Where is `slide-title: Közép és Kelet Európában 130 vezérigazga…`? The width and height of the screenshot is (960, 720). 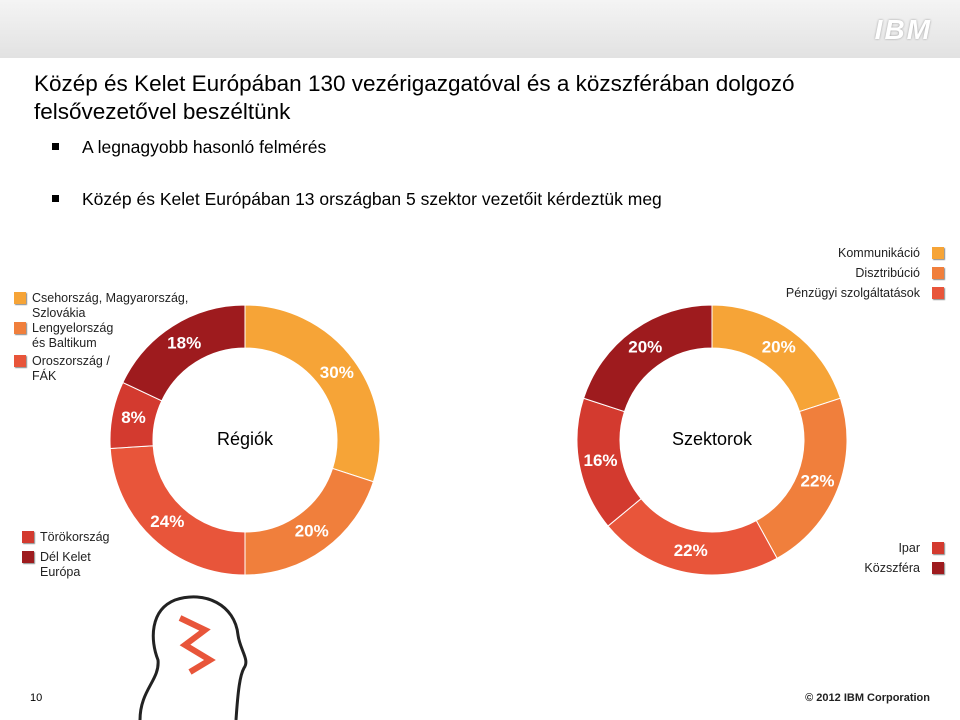 slide-title: Közép és Kelet Európában 130 vezérigazga… is located at coordinates (414, 97).